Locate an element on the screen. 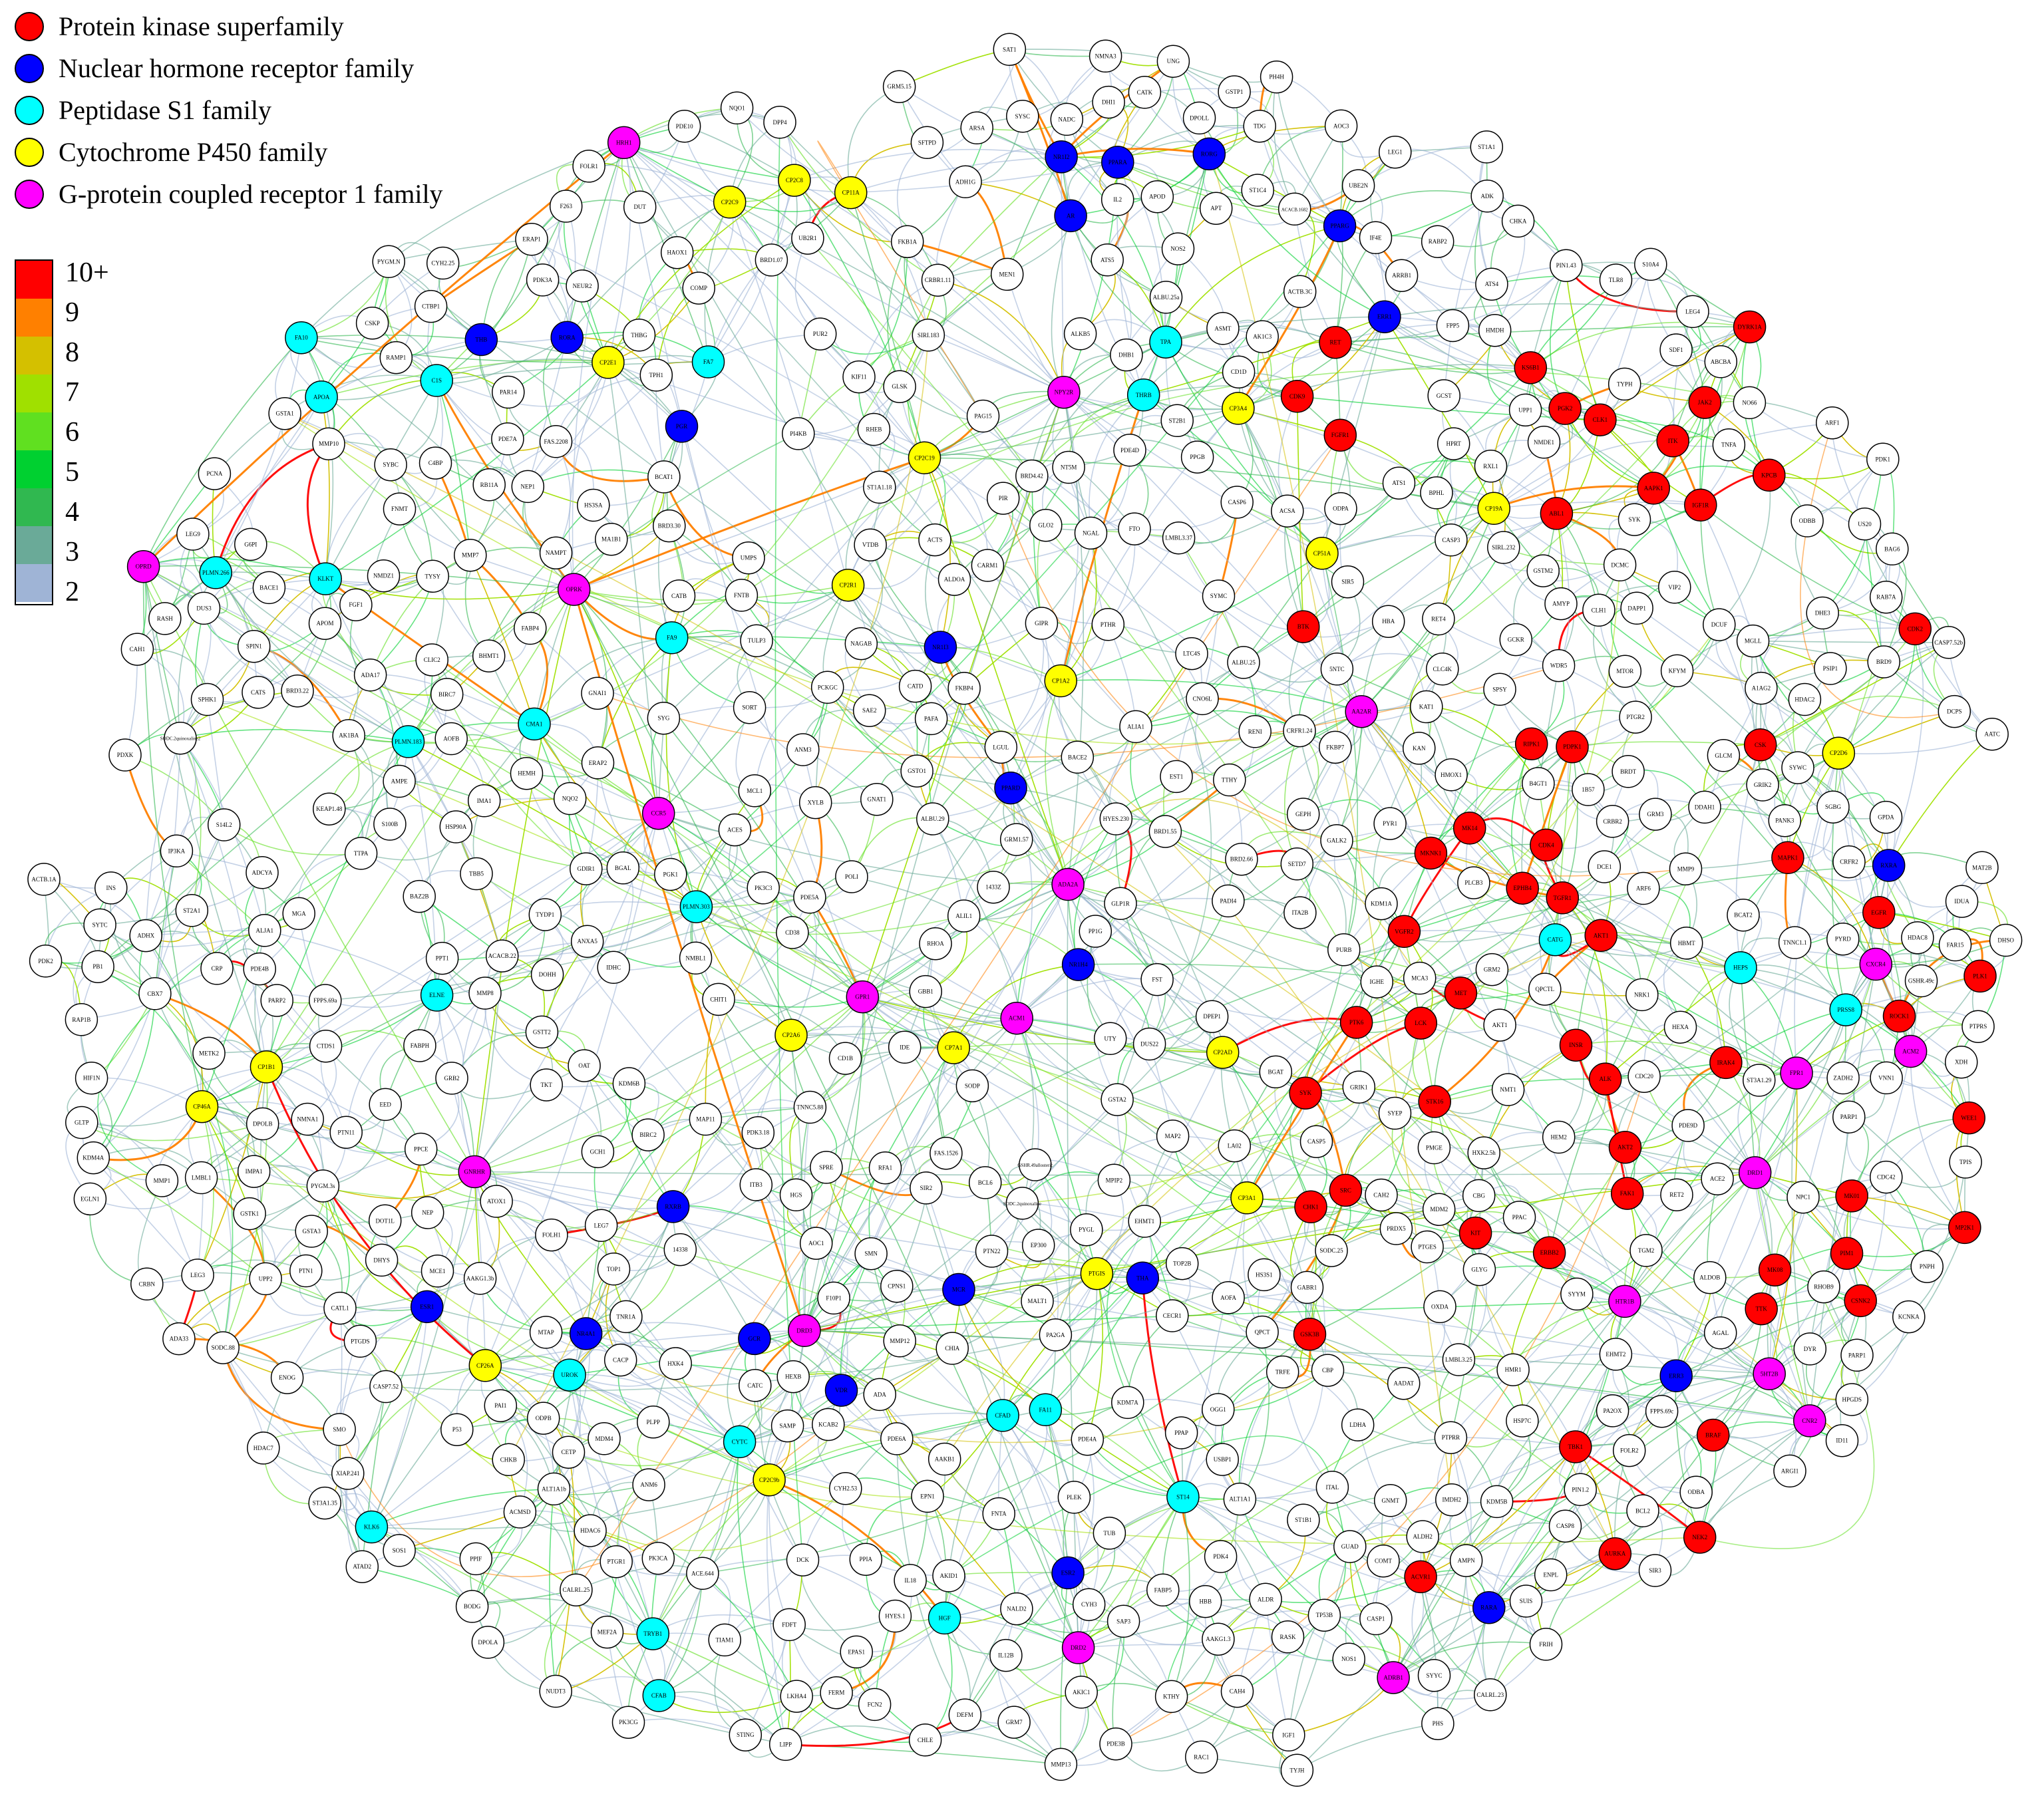 This screenshot has width=2044, height=1802. node-white: PPT1 is located at coordinates (442, 958).